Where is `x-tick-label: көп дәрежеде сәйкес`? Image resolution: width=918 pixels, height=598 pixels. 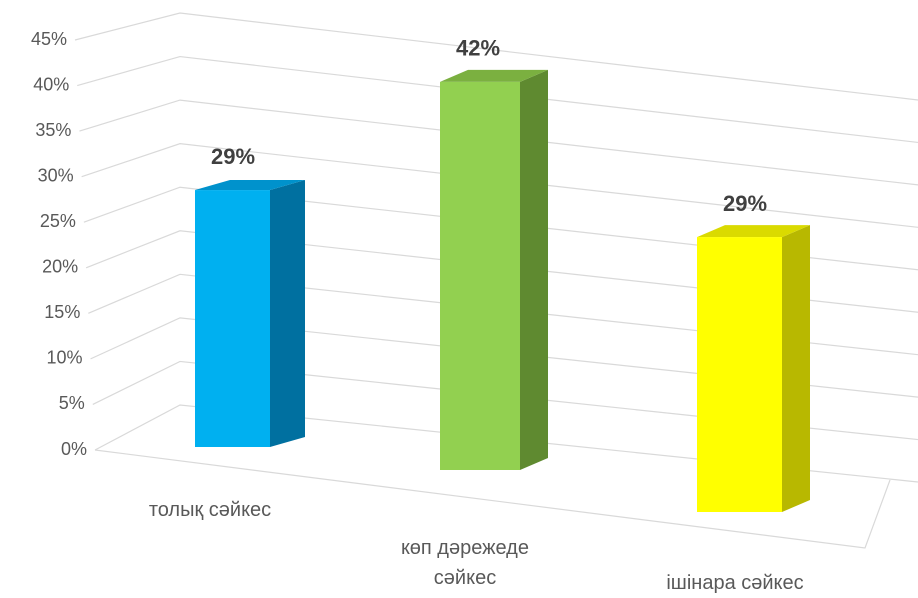 x-tick-label: көп дәрежеде сәйкес is located at coordinates (465, 563).